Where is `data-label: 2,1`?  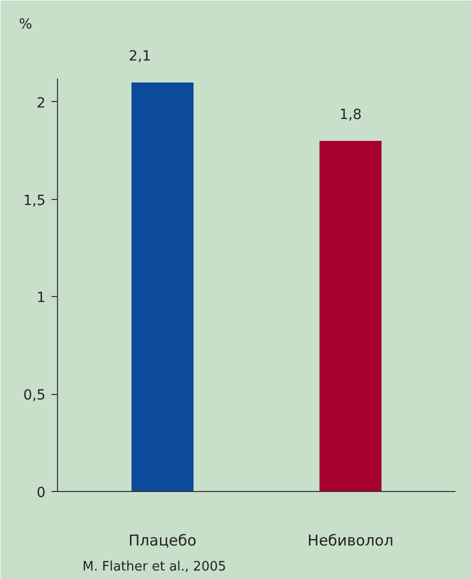
data-label: 2,1 is located at coordinates (140, 56).